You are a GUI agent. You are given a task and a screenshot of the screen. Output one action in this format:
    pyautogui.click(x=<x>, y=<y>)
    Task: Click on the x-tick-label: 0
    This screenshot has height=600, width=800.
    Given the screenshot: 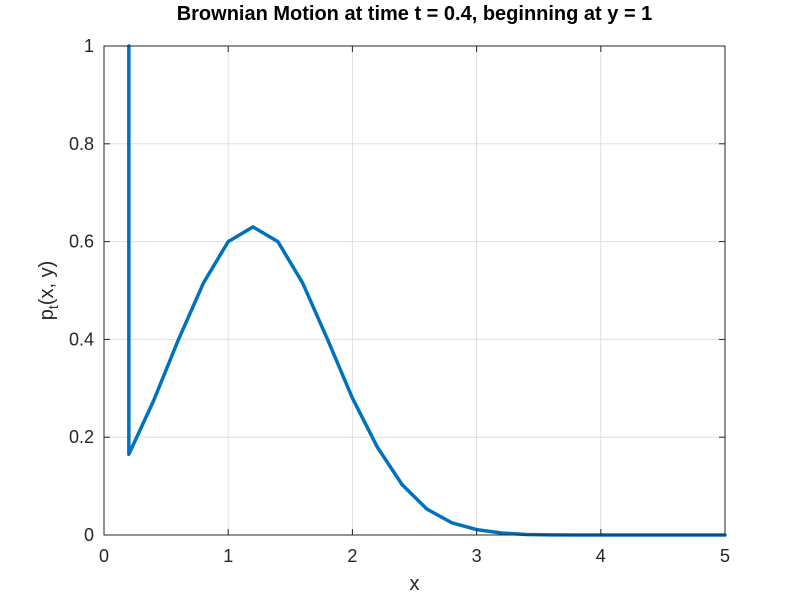 What is the action you would take?
    pyautogui.click(x=104, y=556)
    